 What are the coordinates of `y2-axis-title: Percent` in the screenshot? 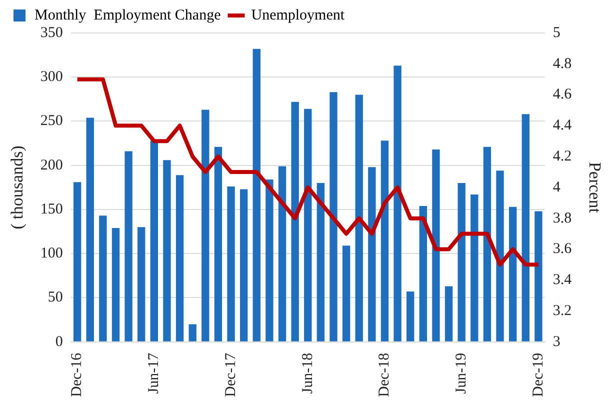 It's located at (594, 188).